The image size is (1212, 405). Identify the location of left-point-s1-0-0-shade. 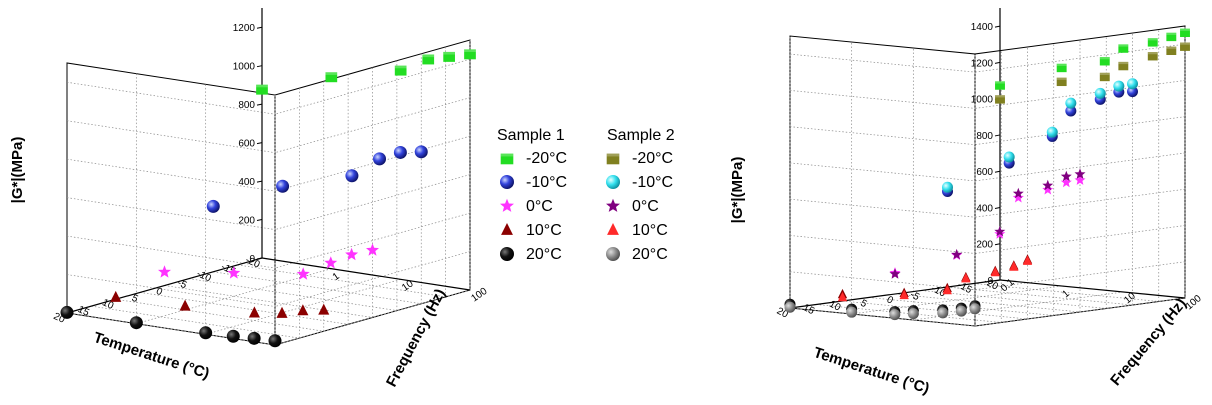
(262, 86).